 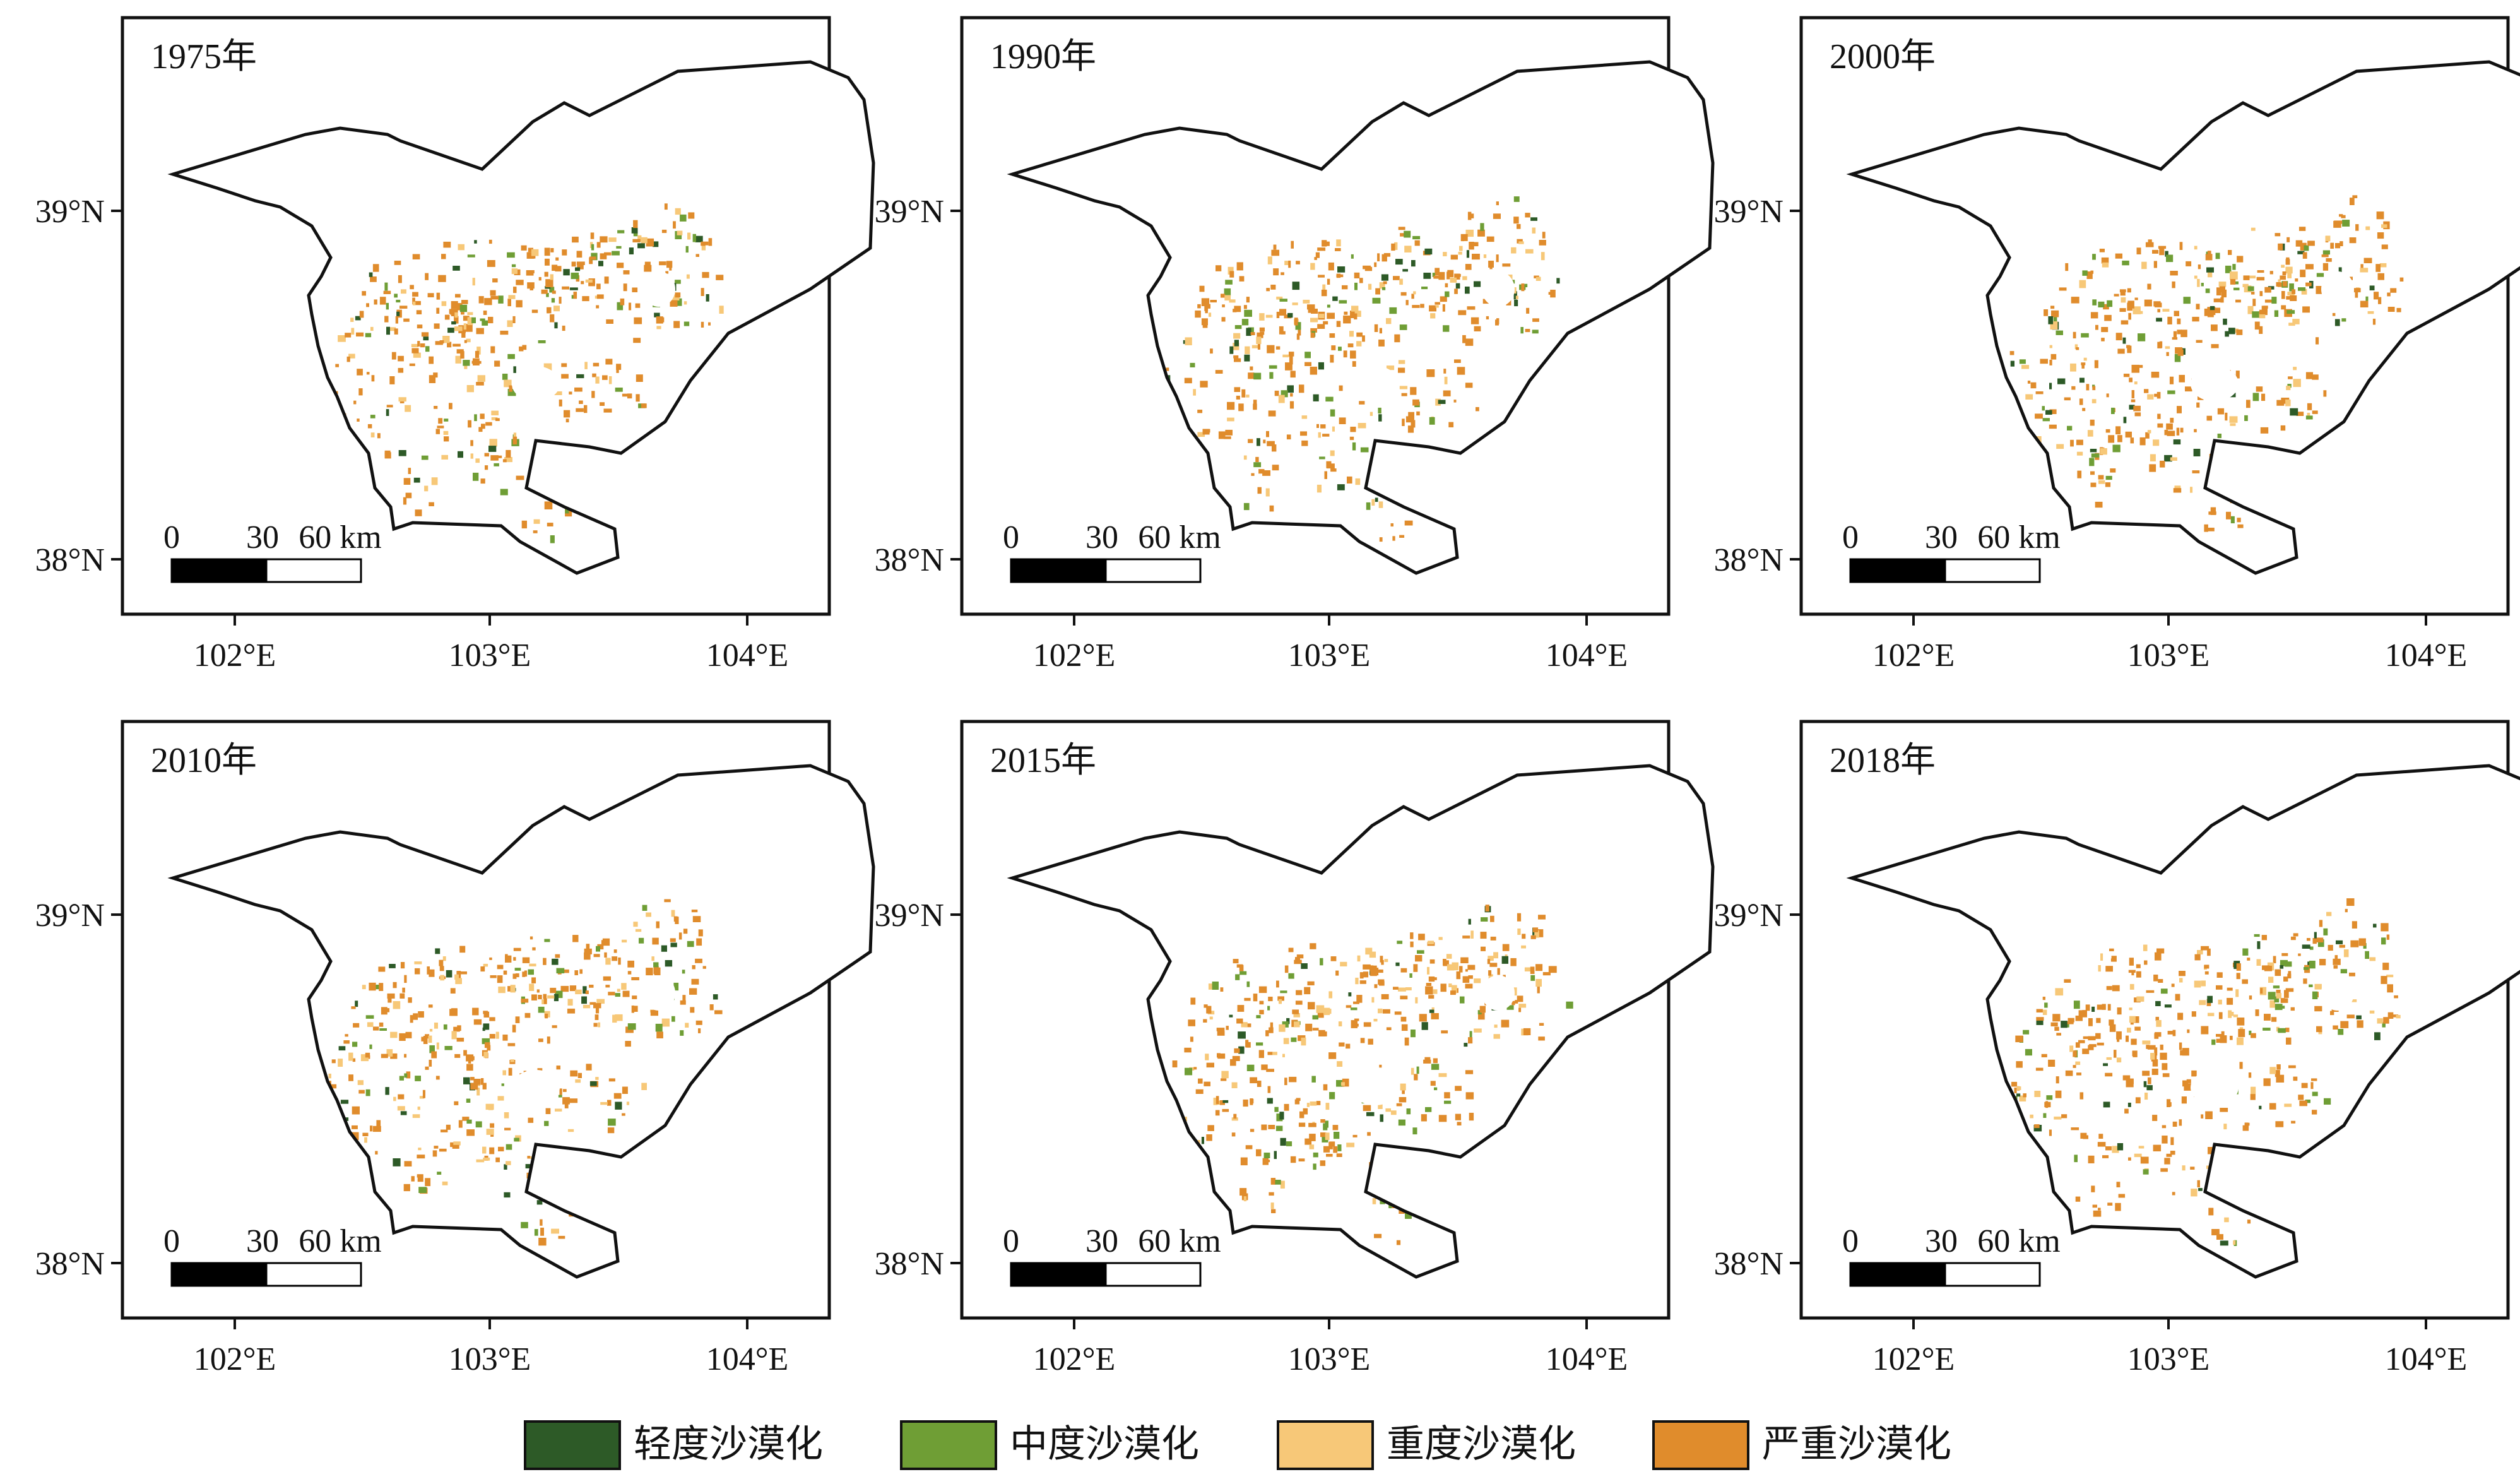 I want to click on map-panel: 2010年 39°N 38°N 102°E 103°E 104°E 0 30 60 km, so click(x=454, y=1048).